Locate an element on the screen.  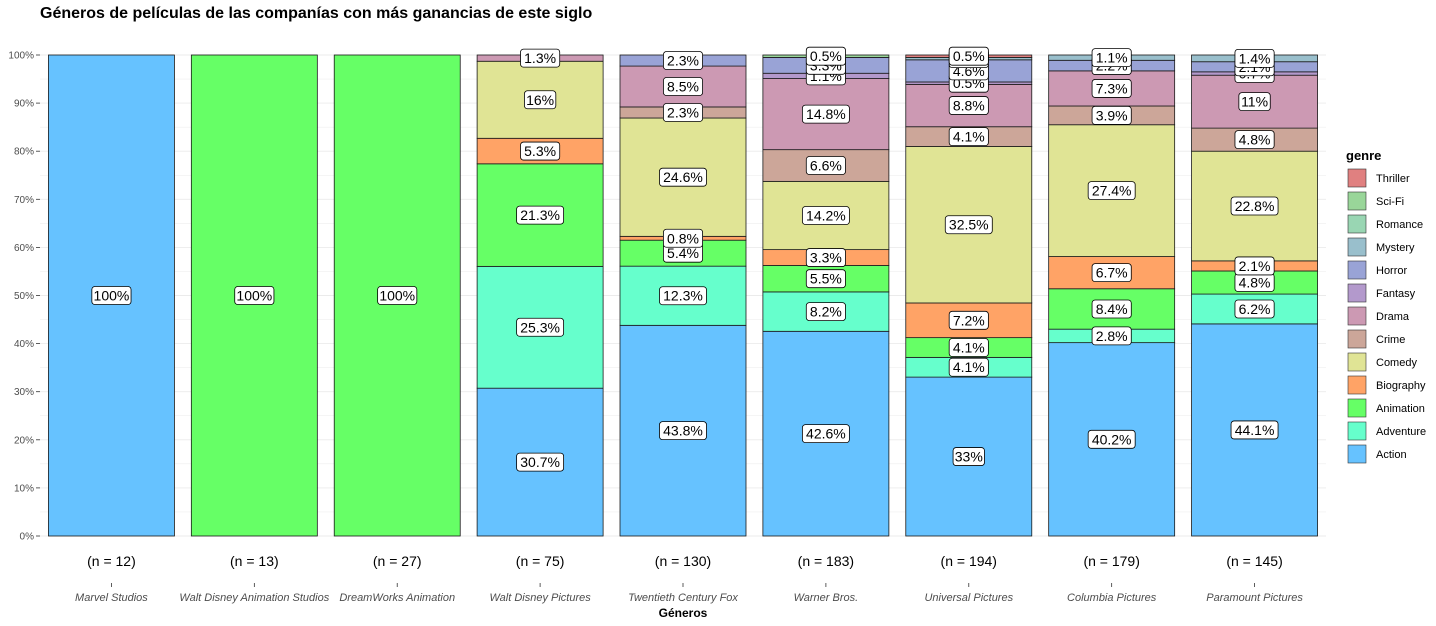
y-tick-label: 90% is located at coordinates (24, 104).